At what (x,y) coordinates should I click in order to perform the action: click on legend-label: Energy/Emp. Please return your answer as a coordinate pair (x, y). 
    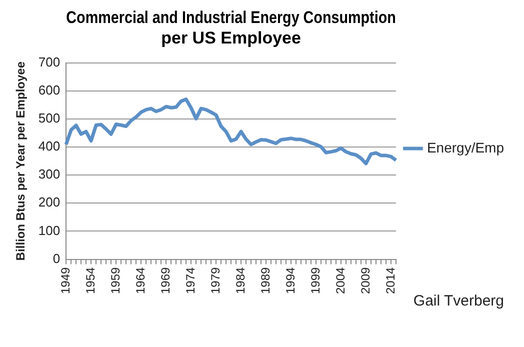
    Looking at the image, I should click on (465, 147).